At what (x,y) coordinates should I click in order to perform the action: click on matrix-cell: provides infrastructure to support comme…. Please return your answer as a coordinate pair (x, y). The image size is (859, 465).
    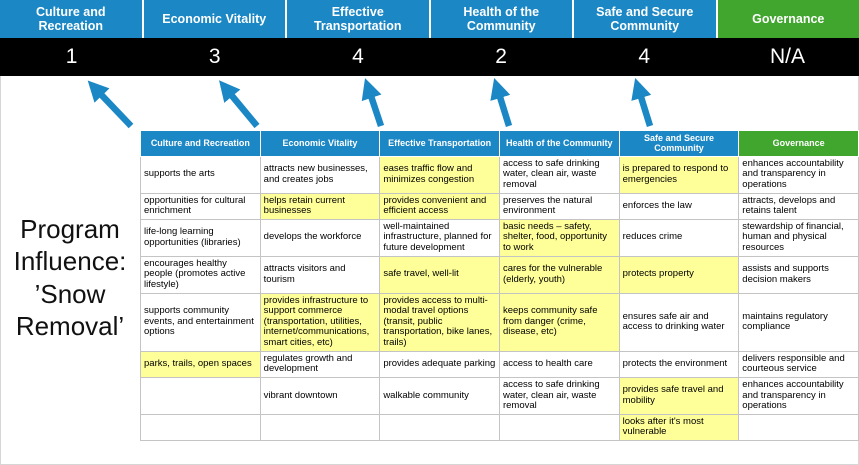
    Looking at the image, I should click on (320, 322).